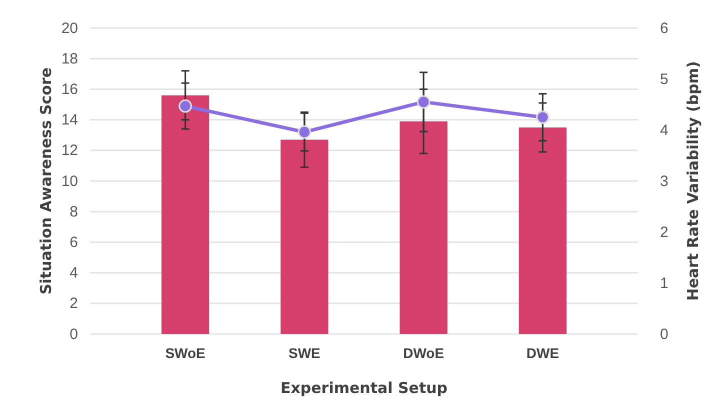 The image size is (718, 415). What do you see at coordinates (69, 89) in the screenshot?
I see `y-tick-label: 16` at bounding box center [69, 89].